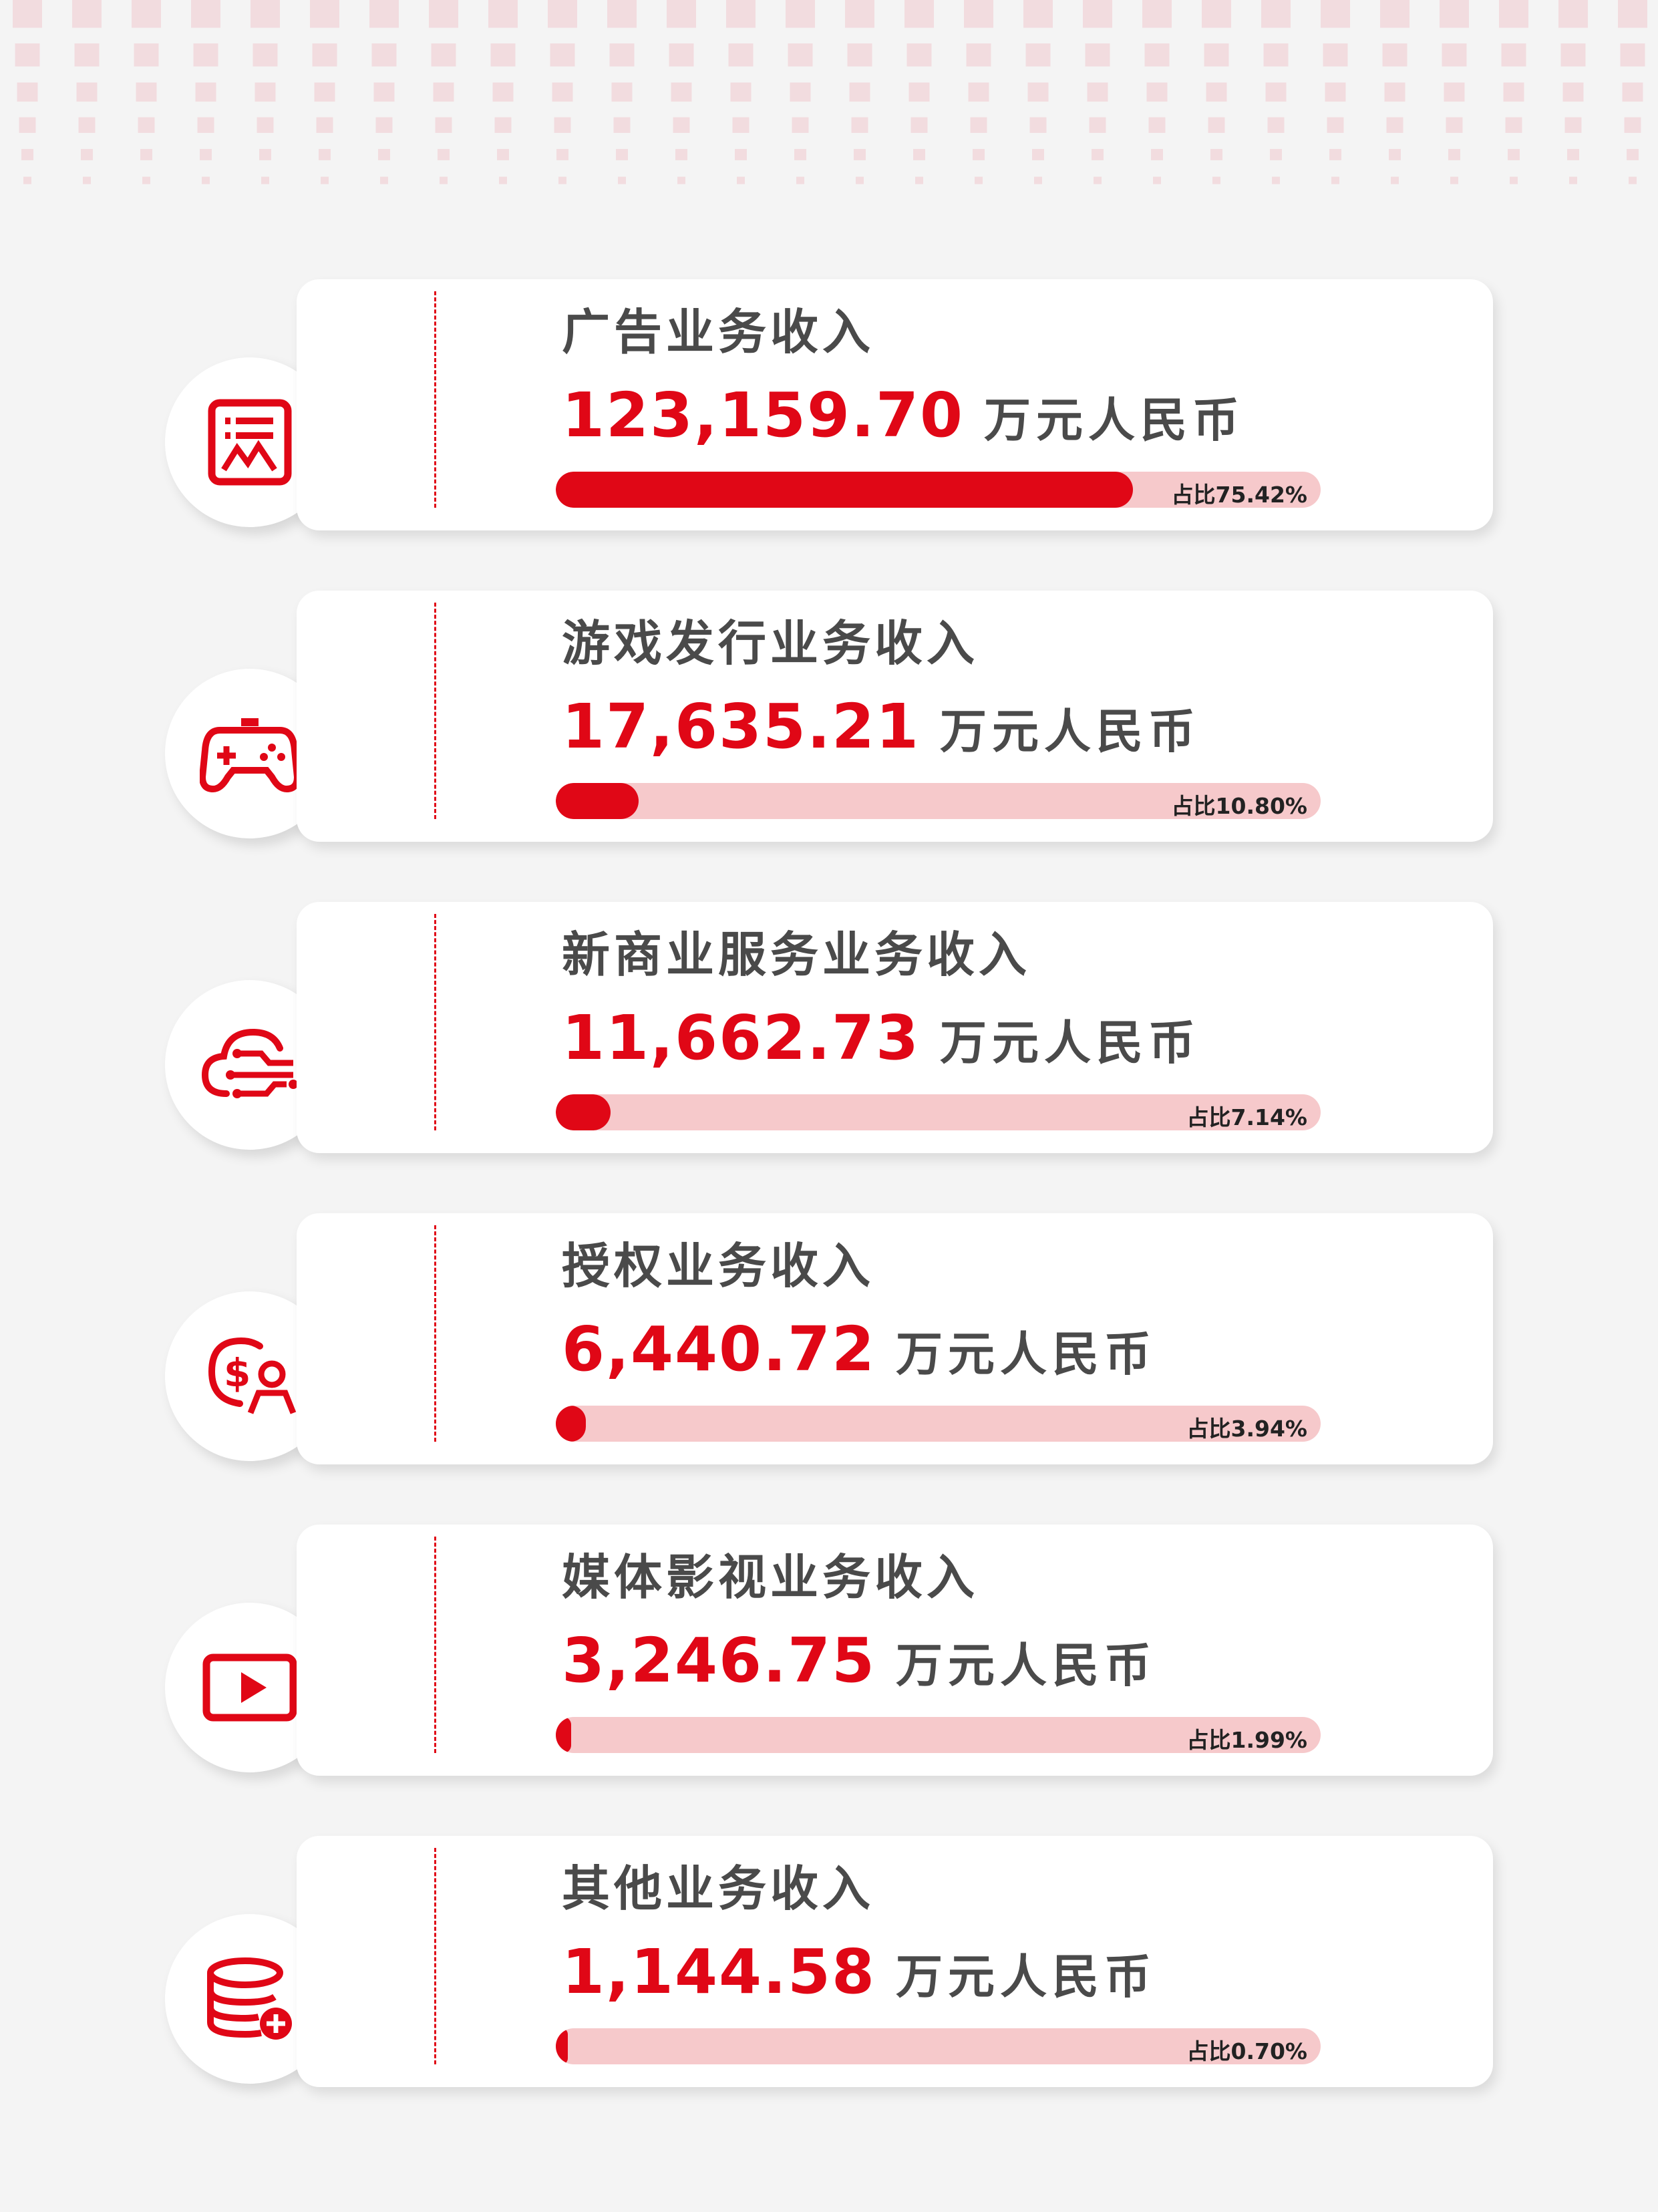  What do you see at coordinates (895, 404) in the screenshot?
I see `revenue-card: 广告业务收入 123,159.70 万元人民币 占比75.42%` at bounding box center [895, 404].